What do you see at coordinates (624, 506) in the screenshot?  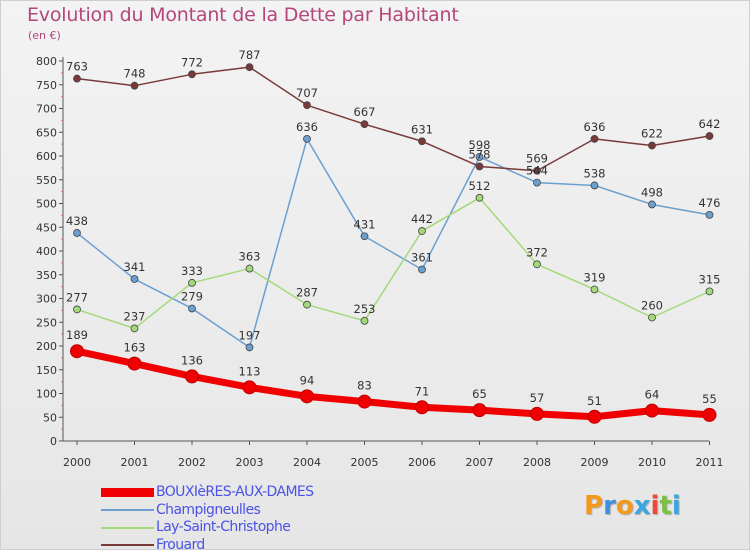 I see `logo-letter: o` at bounding box center [624, 506].